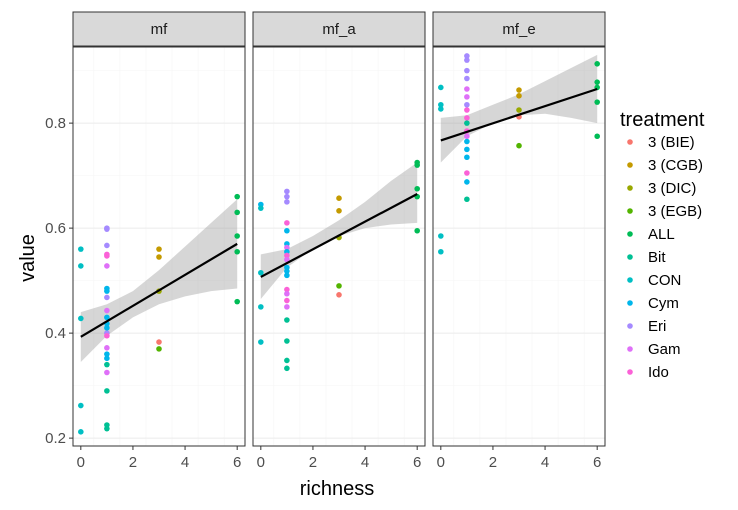  I want to click on legend-label: 3 (CGB), so click(675, 165).